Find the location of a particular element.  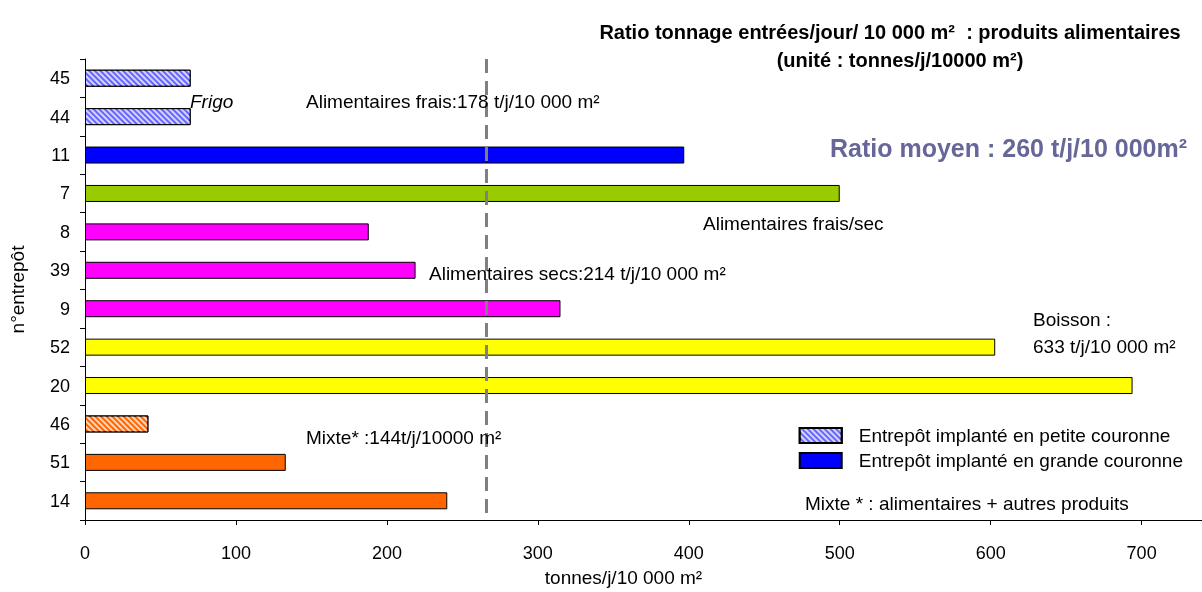

legend-label: Entrepôt implanté en petite couronne is located at coordinates (1014, 435).